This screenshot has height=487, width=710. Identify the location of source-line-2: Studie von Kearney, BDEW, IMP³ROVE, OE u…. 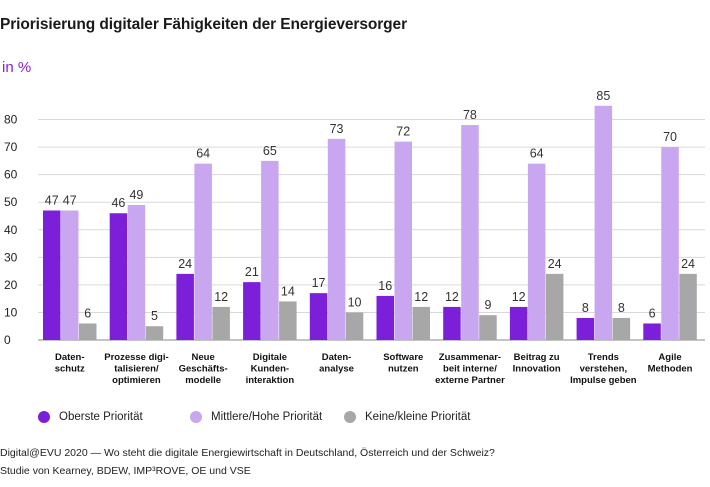
(125, 471).